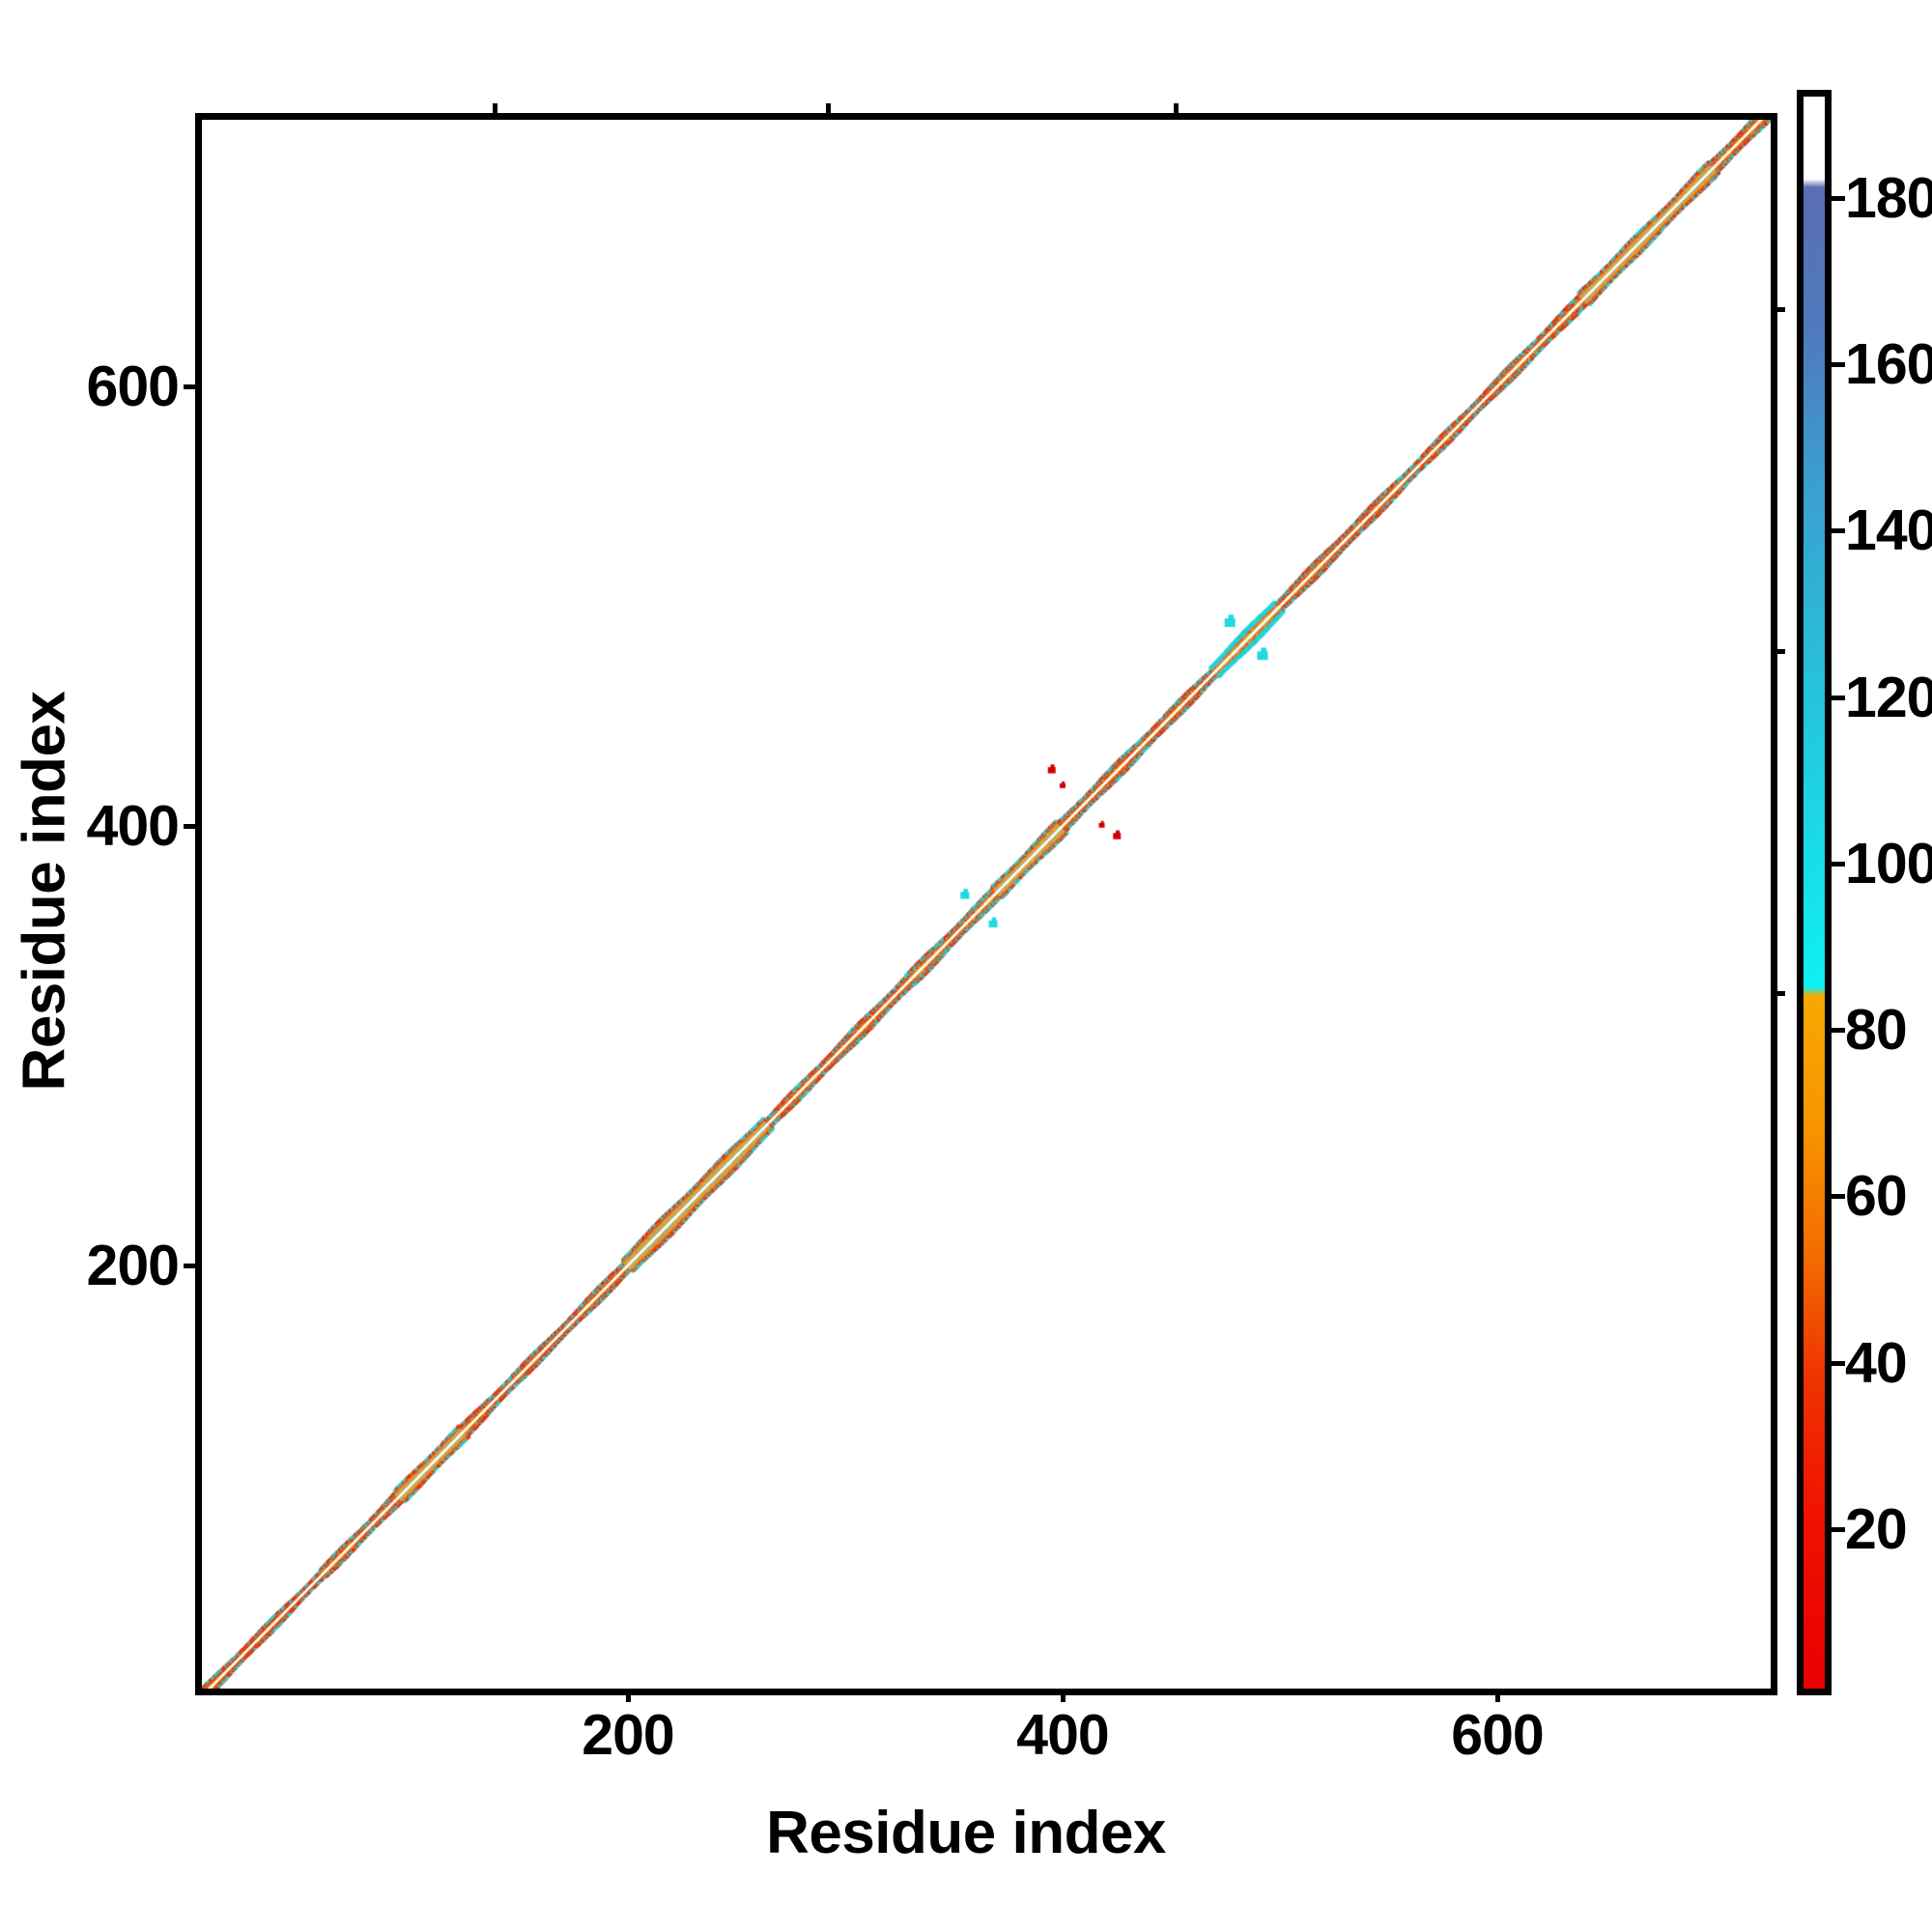 The height and width of the screenshot is (1932, 1932). Describe the element at coordinates (1876, 1196) in the screenshot. I see `colorbar-tick-label-60: 60` at that location.